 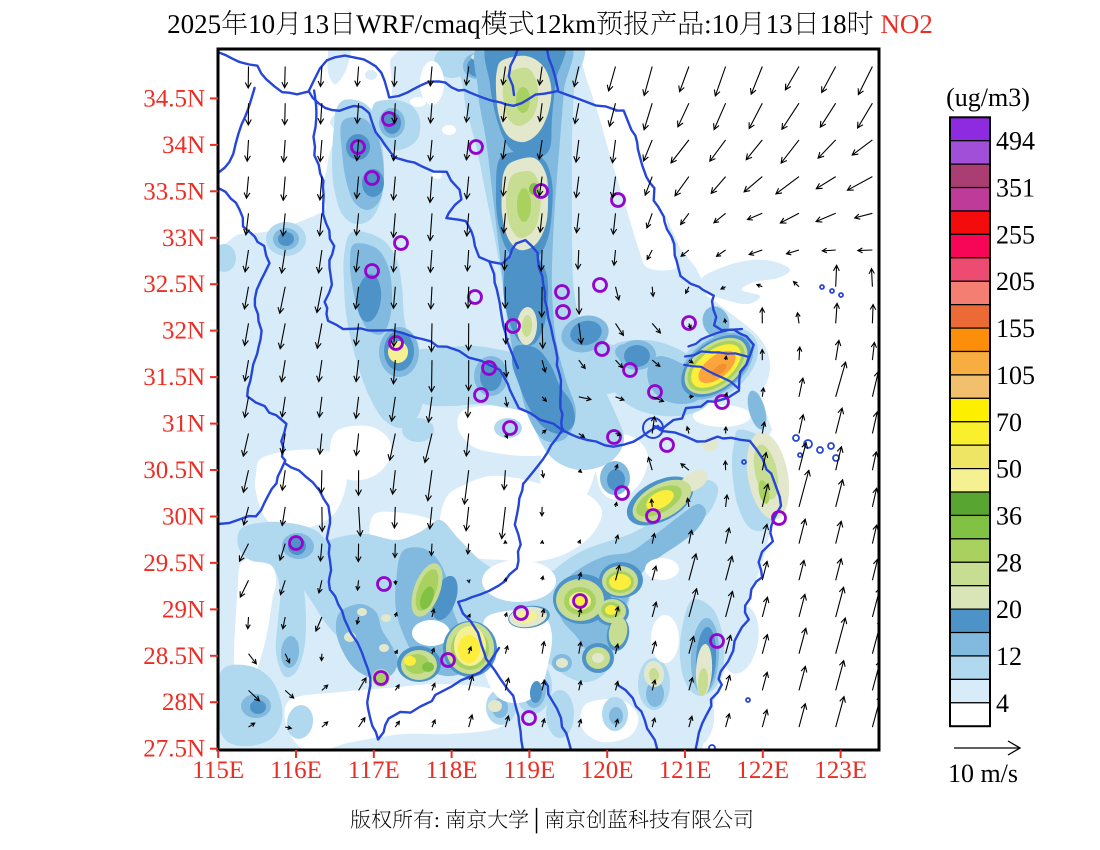 What do you see at coordinates (183, 424) in the screenshot?
I see `svg-text: 31N` at bounding box center [183, 424].